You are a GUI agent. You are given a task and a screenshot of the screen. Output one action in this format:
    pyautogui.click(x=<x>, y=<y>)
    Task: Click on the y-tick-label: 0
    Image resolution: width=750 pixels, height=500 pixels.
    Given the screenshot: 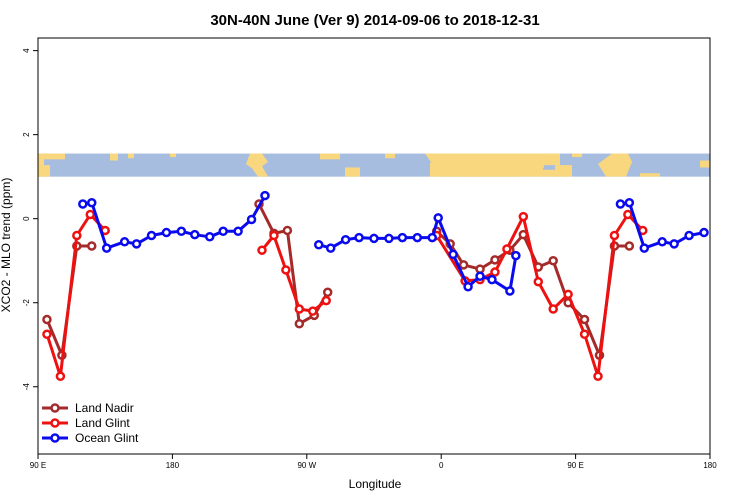 What is the action you would take?
    pyautogui.click(x=26, y=218)
    